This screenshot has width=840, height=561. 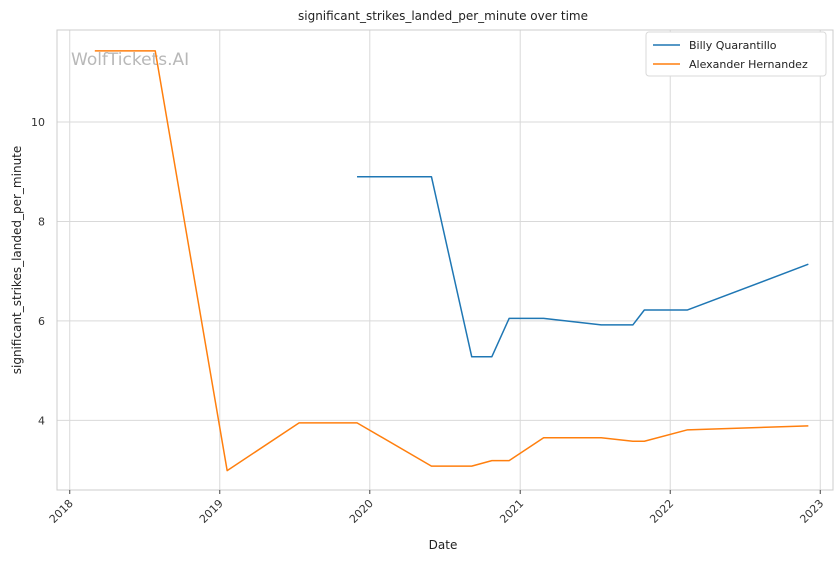 What do you see at coordinates (38, 122) in the screenshot?
I see `y-tick-label: 10` at bounding box center [38, 122].